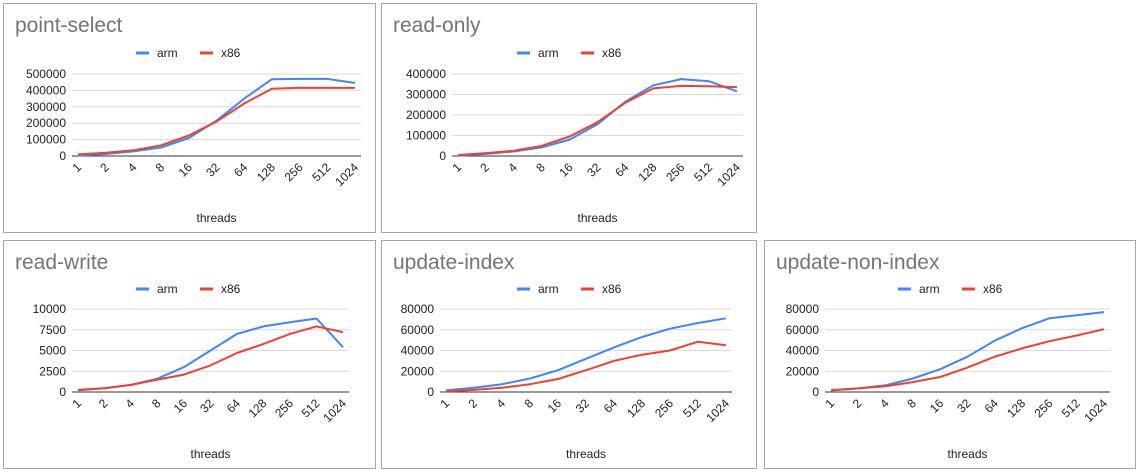 The height and width of the screenshot is (475, 1143). What do you see at coordinates (69, 25) in the screenshot?
I see `chart-title: point-select` at bounding box center [69, 25].